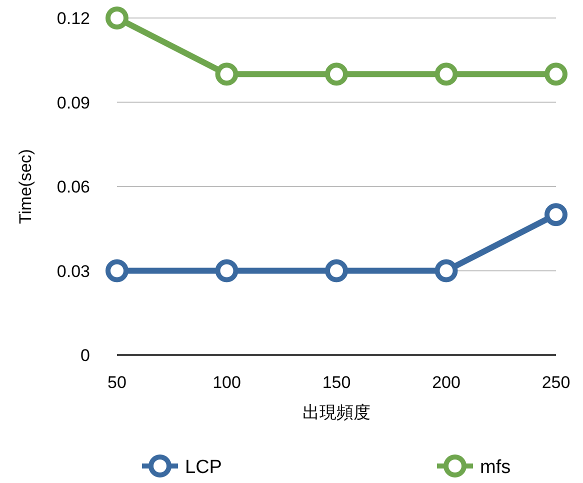 This screenshot has width=583, height=483. I want to click on x-tick-label: 150, so click(336, 382).